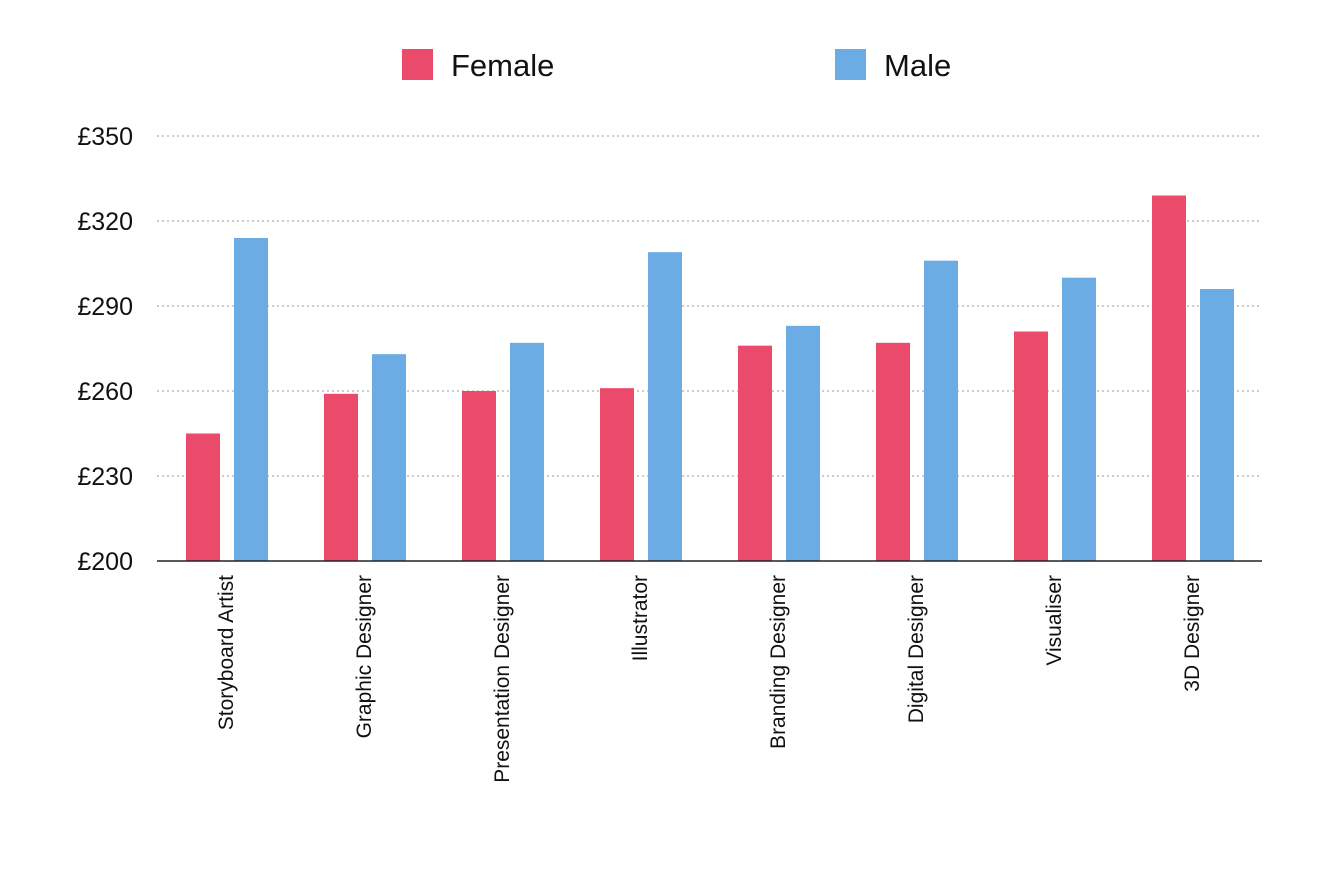 The width and height of the screenshot is (1330, 875). Describe the element at coordinates (755, 453) in the screenshot. I see `bar-female-branding-designer` at that location.